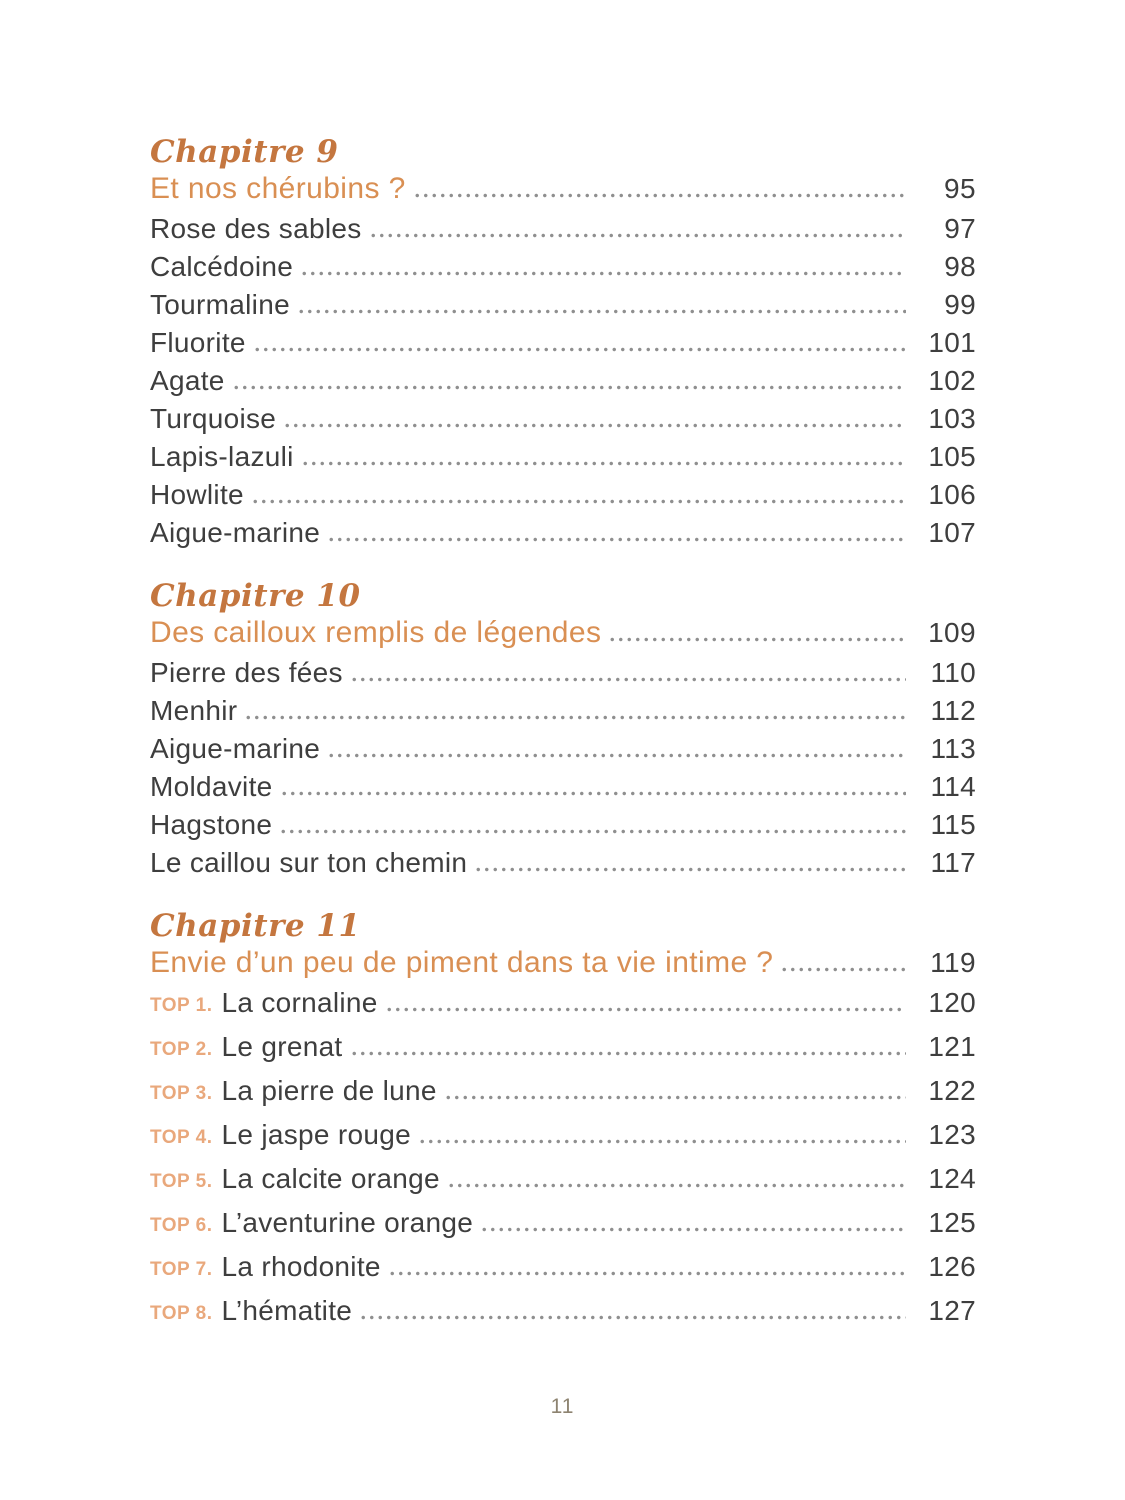 This screenshot has height=1500, width=1125. Describe the element at coordinates (953, 862) in the screenshot. I see `page-number: 117` at that location.